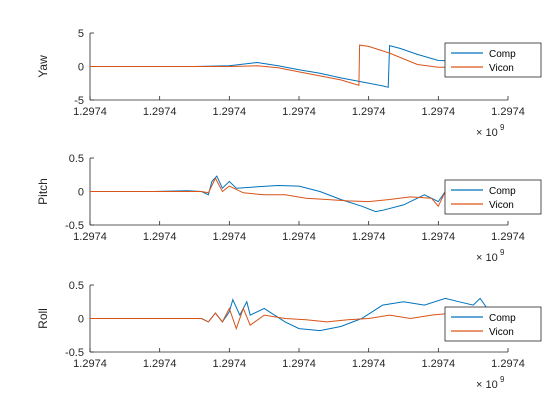 The image size is (560, 420). I want to click on y-axis-label: Pitch, so click(43, 191).